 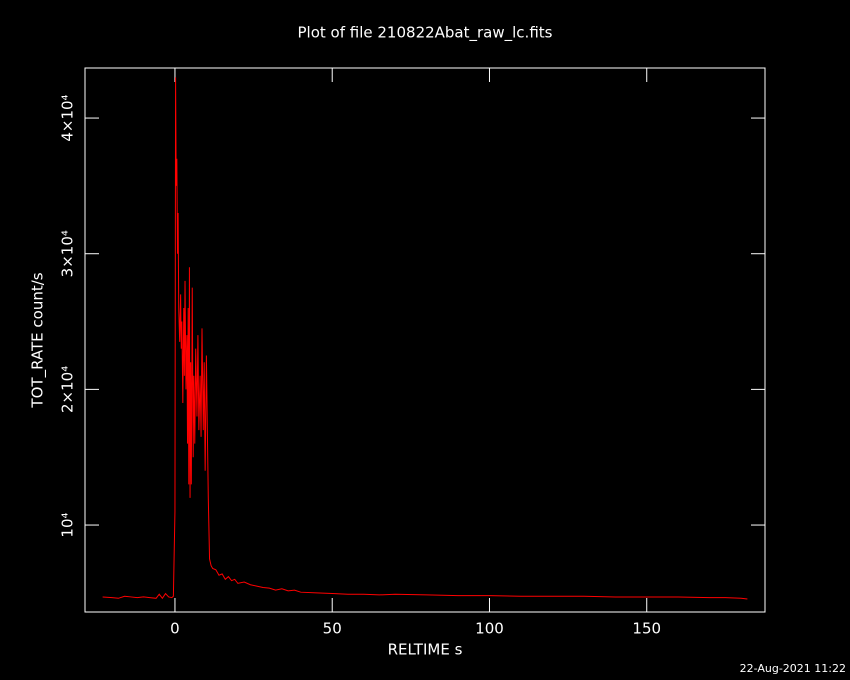 I want to click on y-tick-label: 3×10⁴, so click(x=68, y=253).